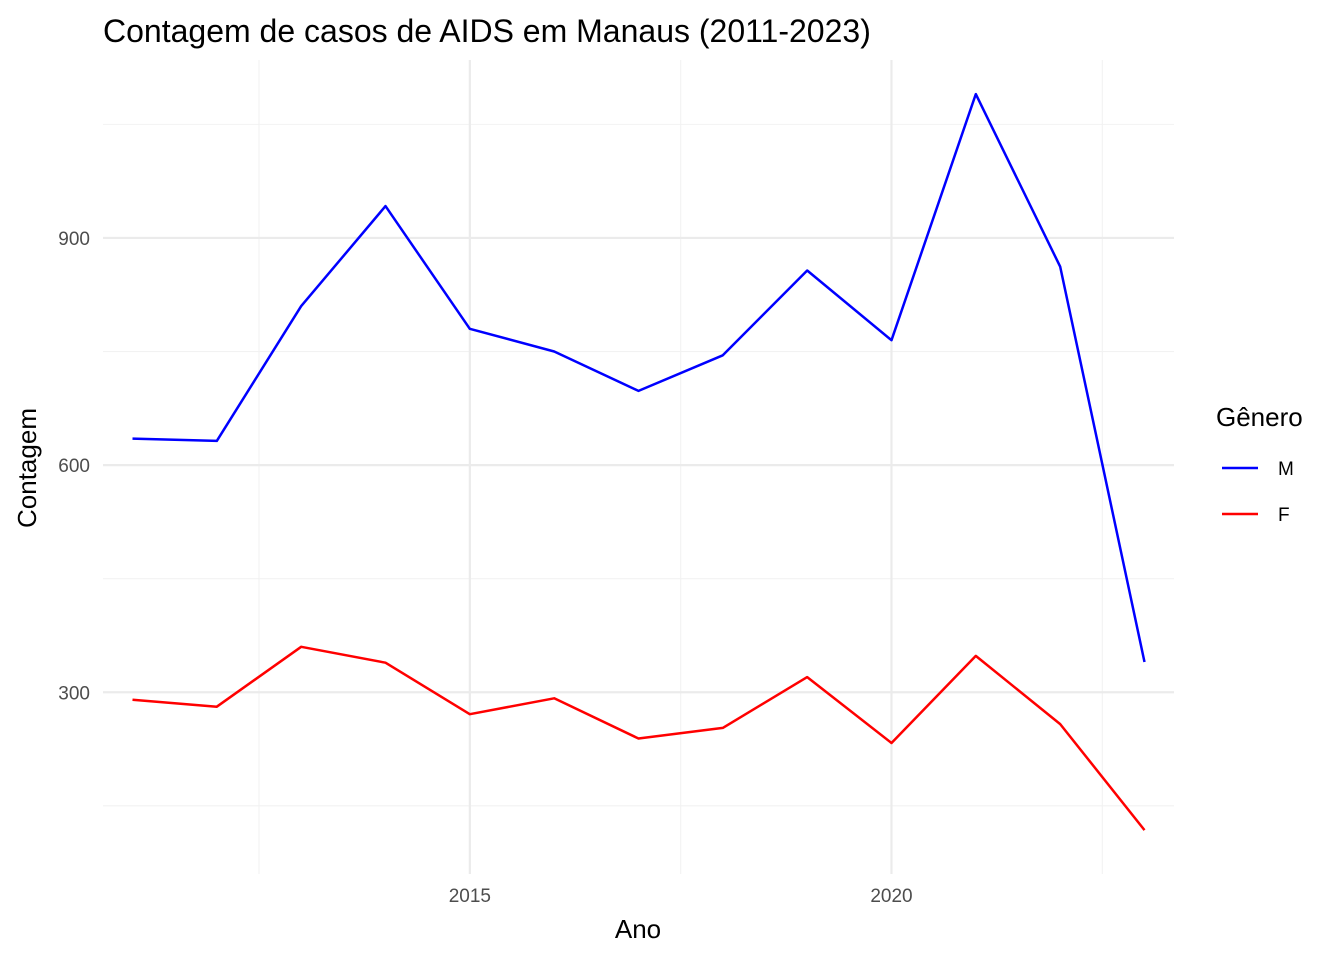 The width and height of the screenshot is (1344, 960). Describe the element at coordinates (1284, 515) in the screenshot. I see `legend-label-F: F` at that location.